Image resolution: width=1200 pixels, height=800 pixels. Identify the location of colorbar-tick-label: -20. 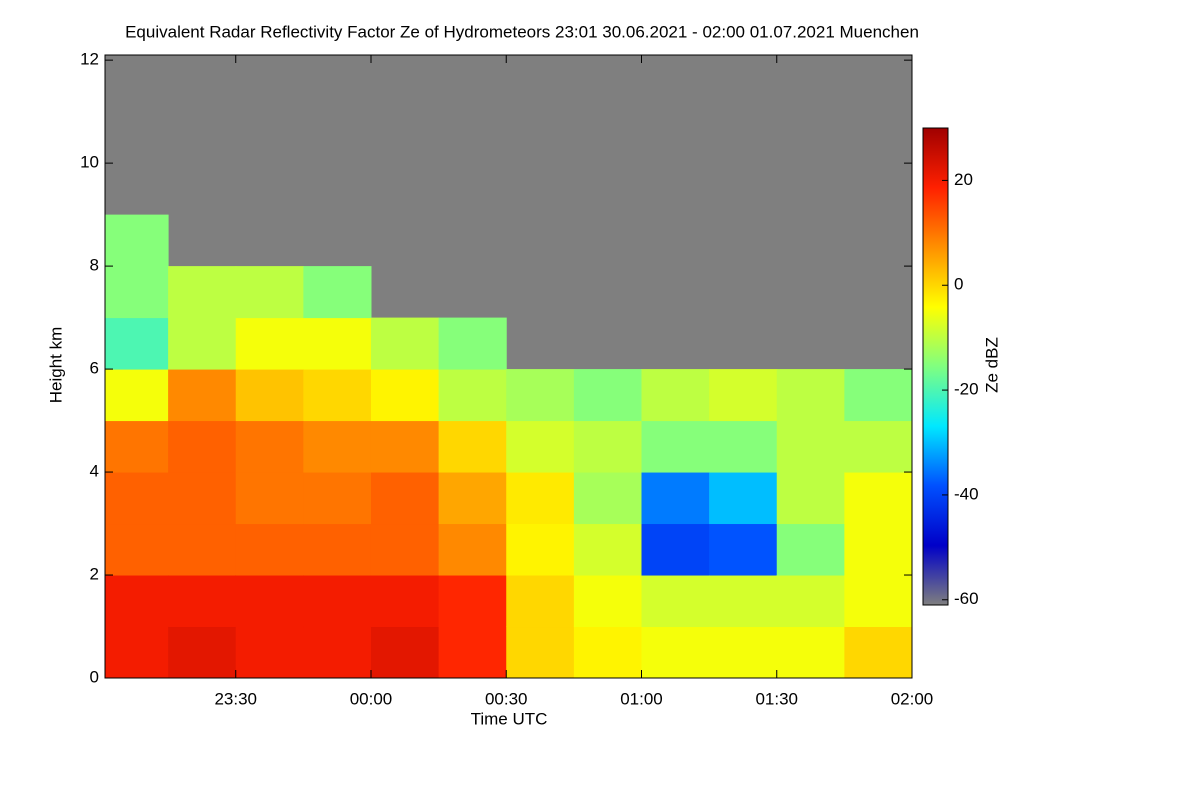
(966, 389).